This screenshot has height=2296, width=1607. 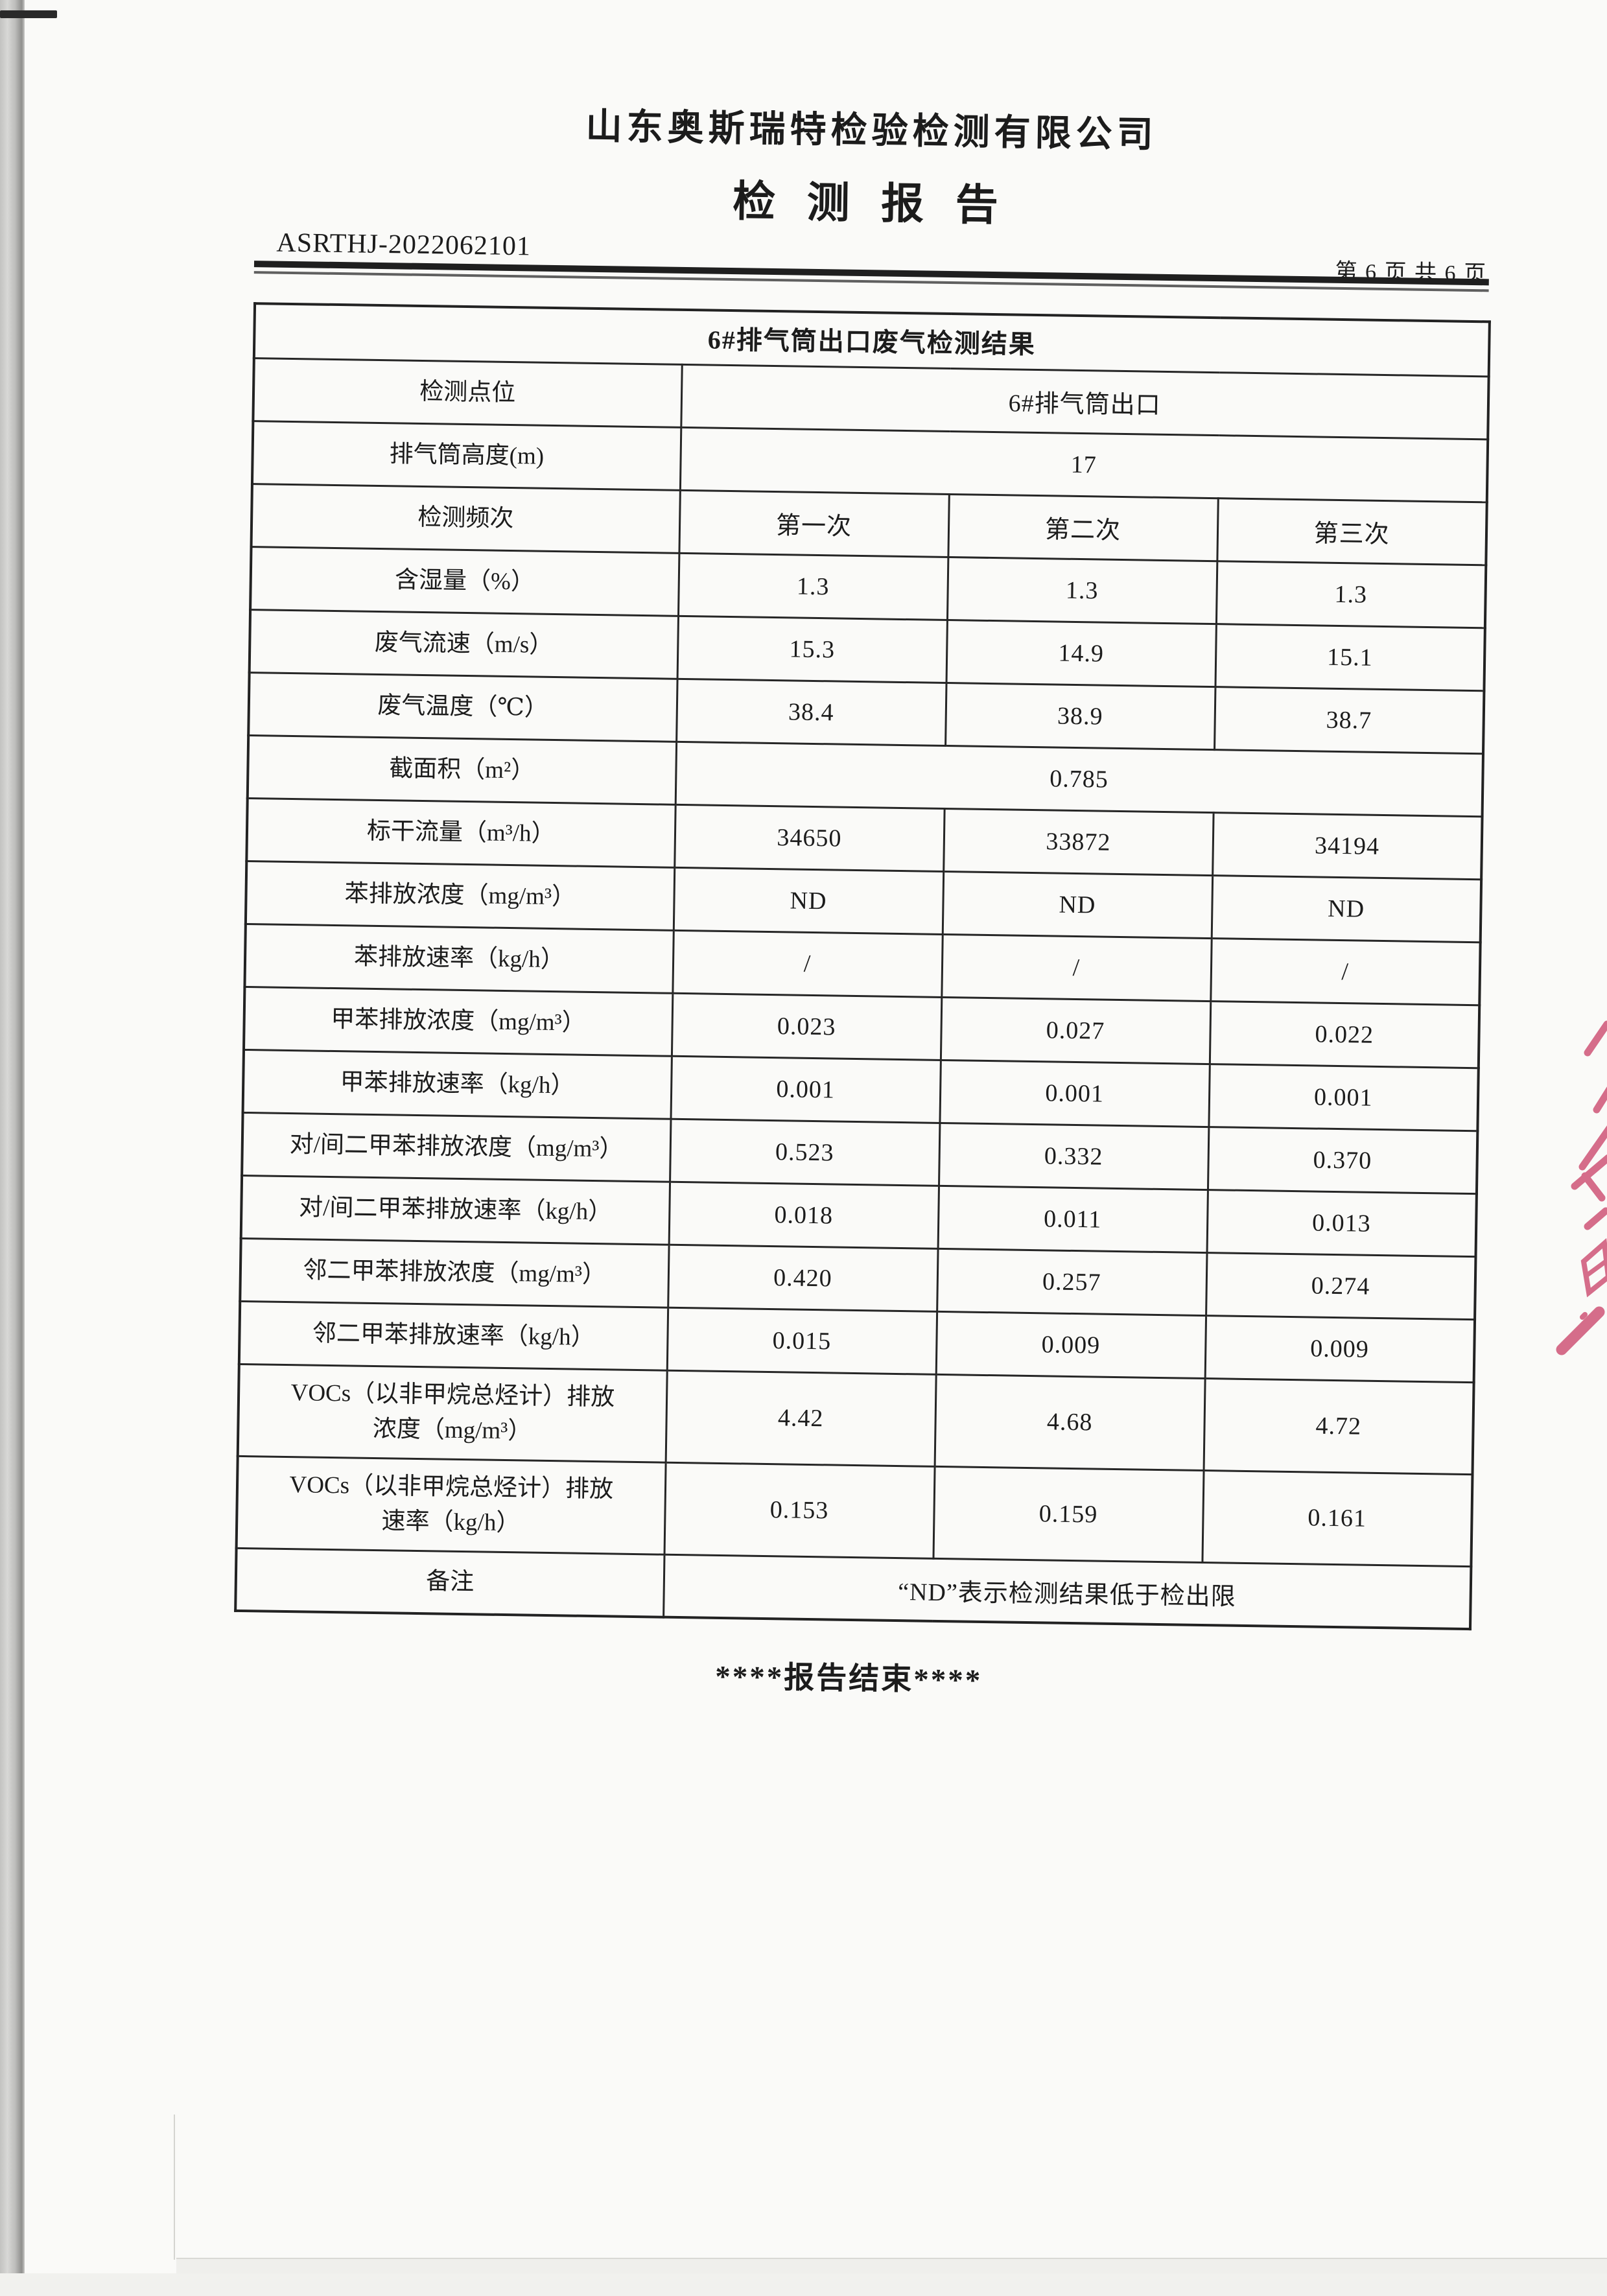 I want to click on row-value: 15.3, so click(x=812, y=649).